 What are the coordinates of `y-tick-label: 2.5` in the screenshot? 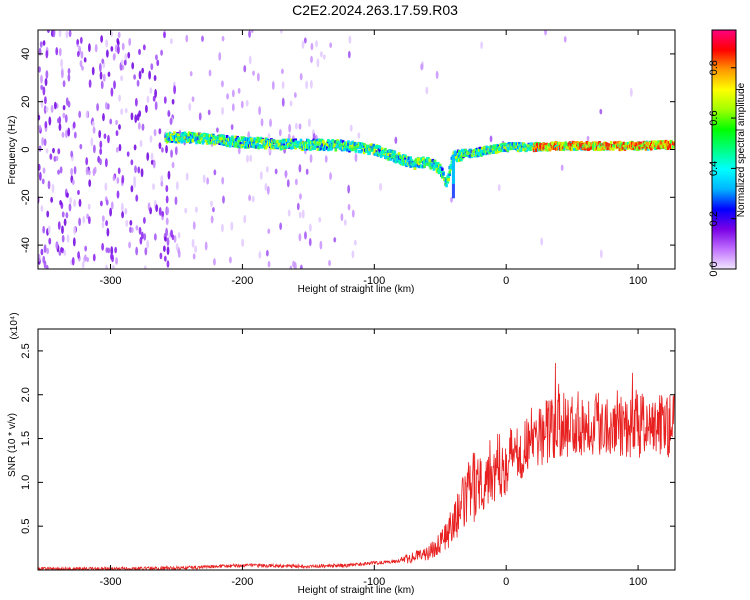 It's located at (26, 350).